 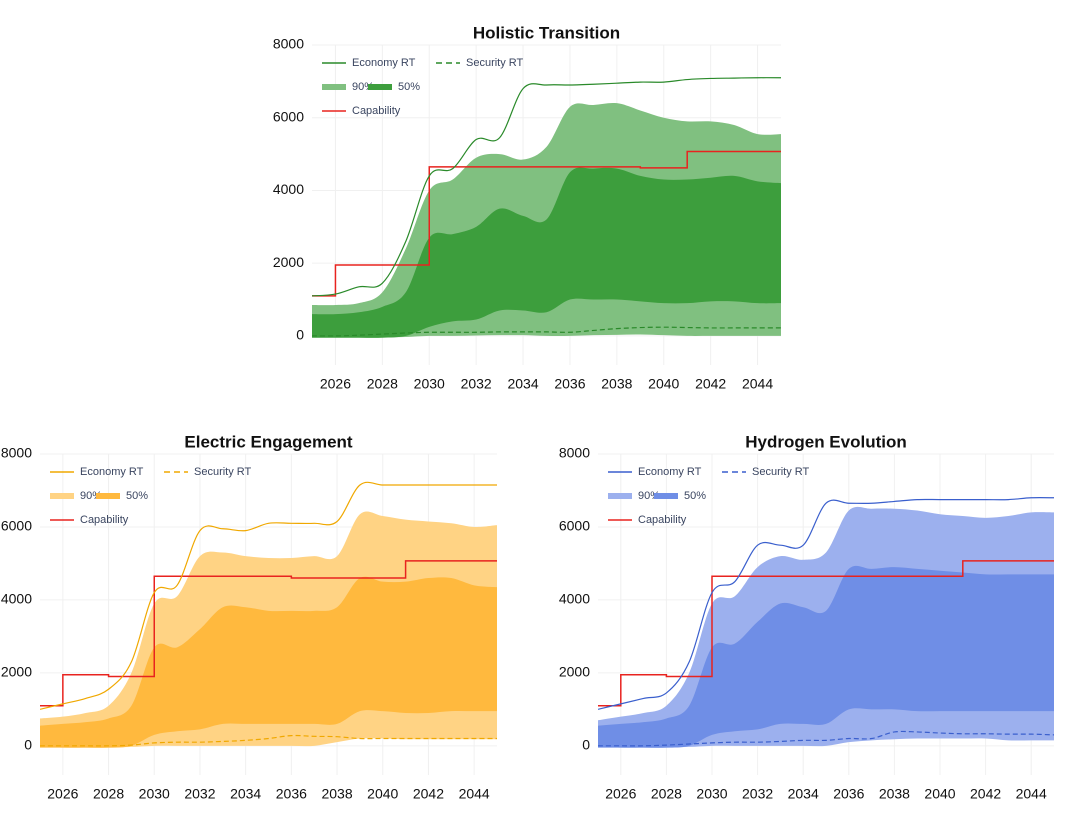 What do you see at coordinates (546, 32) in the screenshot?
I see `chart-title: Holistic Transition` at bounding box center [546, 32].